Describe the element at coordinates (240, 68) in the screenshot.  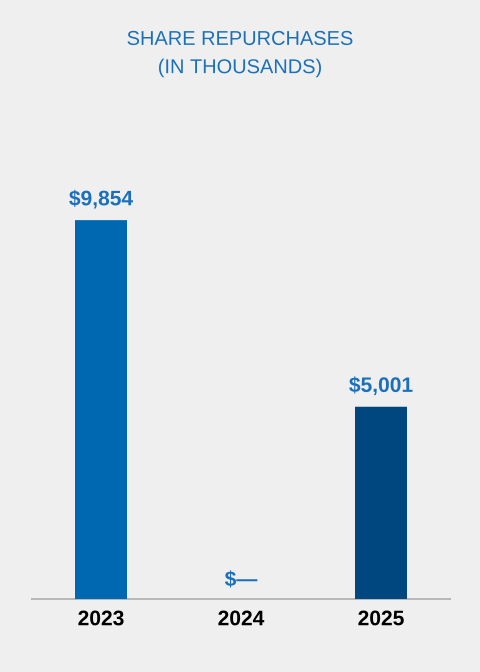
I see `chart-subtitle: (IN THOUSANDS)` at that location.